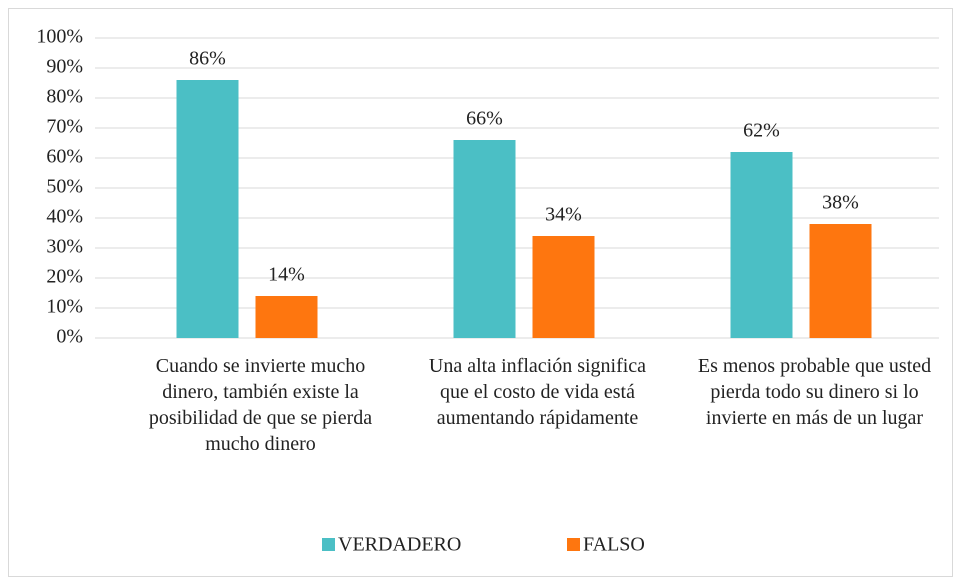 The image size is (954, 579). I want to click on y-tick-label: 40%, so click(64, 217).